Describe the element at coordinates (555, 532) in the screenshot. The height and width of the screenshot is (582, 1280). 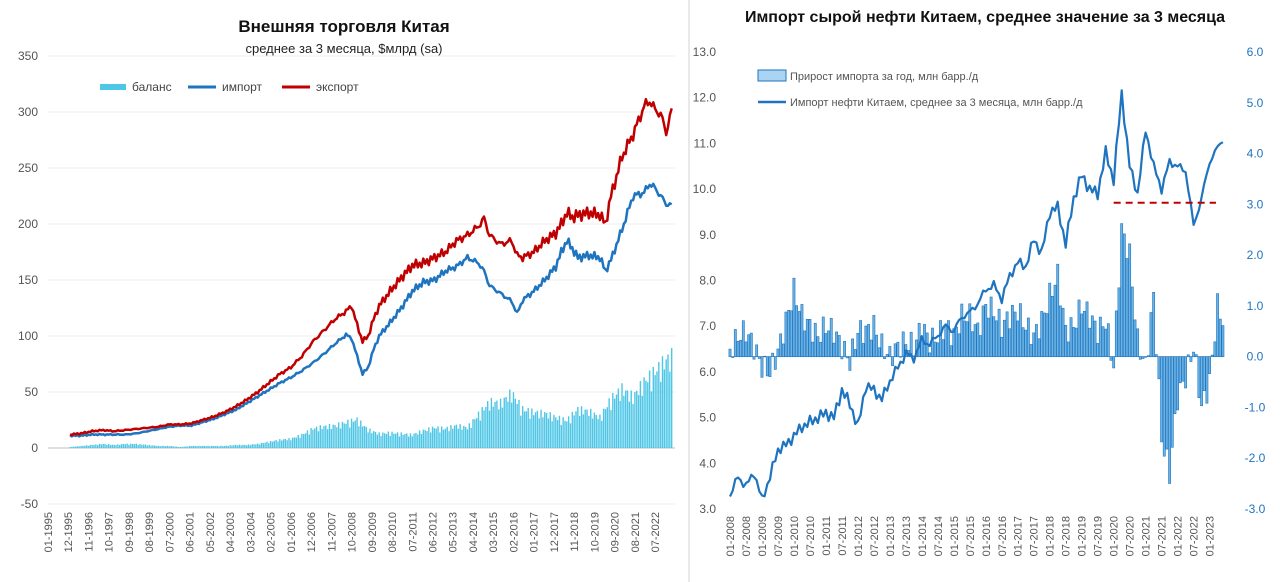
I see `x-tick-label: 12-2017` at that location.